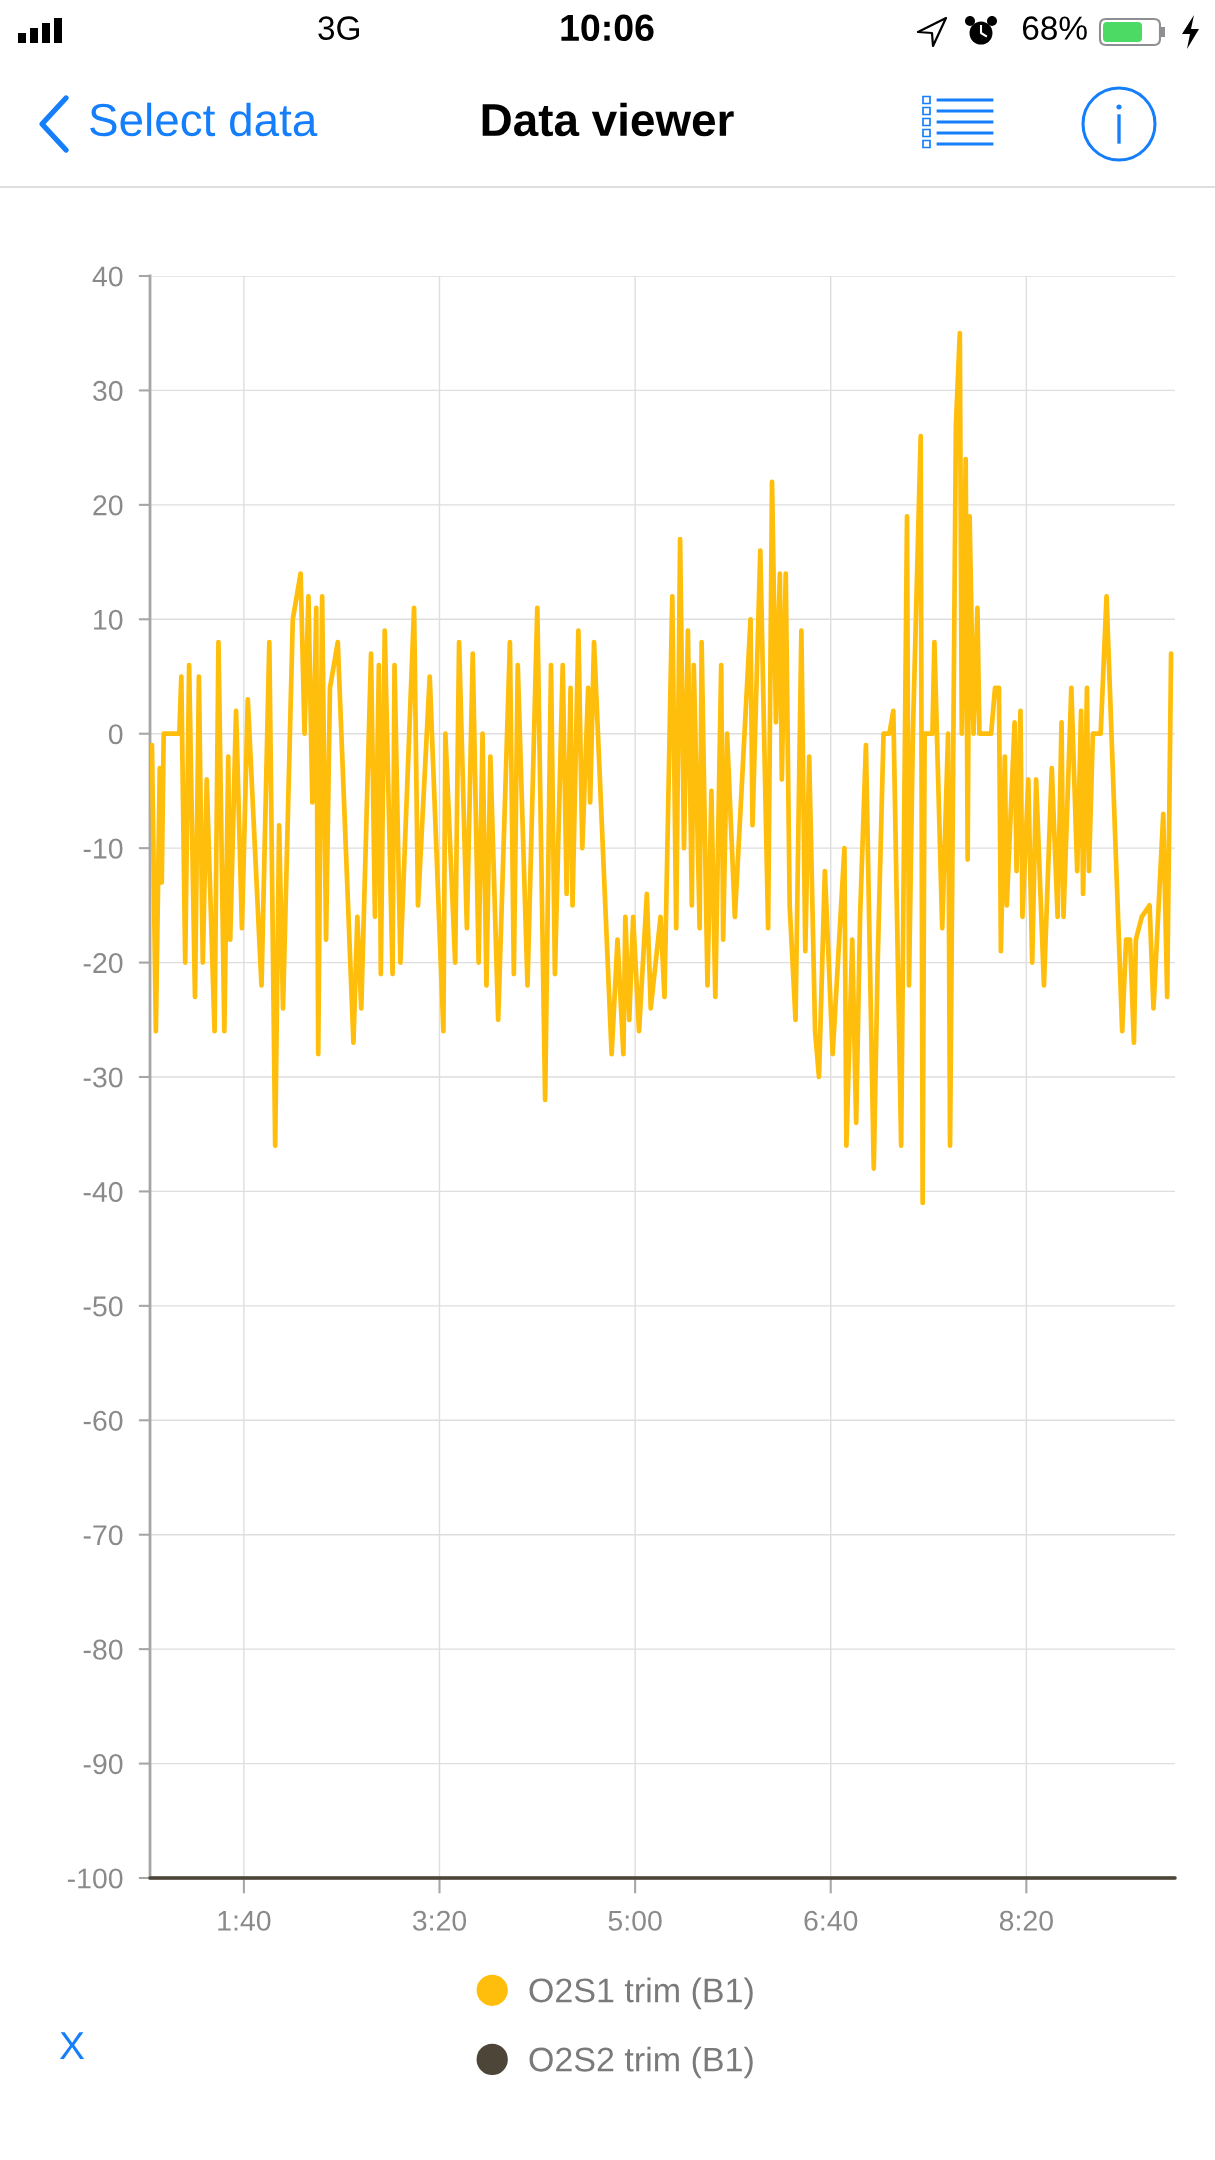  What do you see at coordinates (108, 619) in the screenshot?
I see `y-tick-label: 10` at bounding box center [108, 619].